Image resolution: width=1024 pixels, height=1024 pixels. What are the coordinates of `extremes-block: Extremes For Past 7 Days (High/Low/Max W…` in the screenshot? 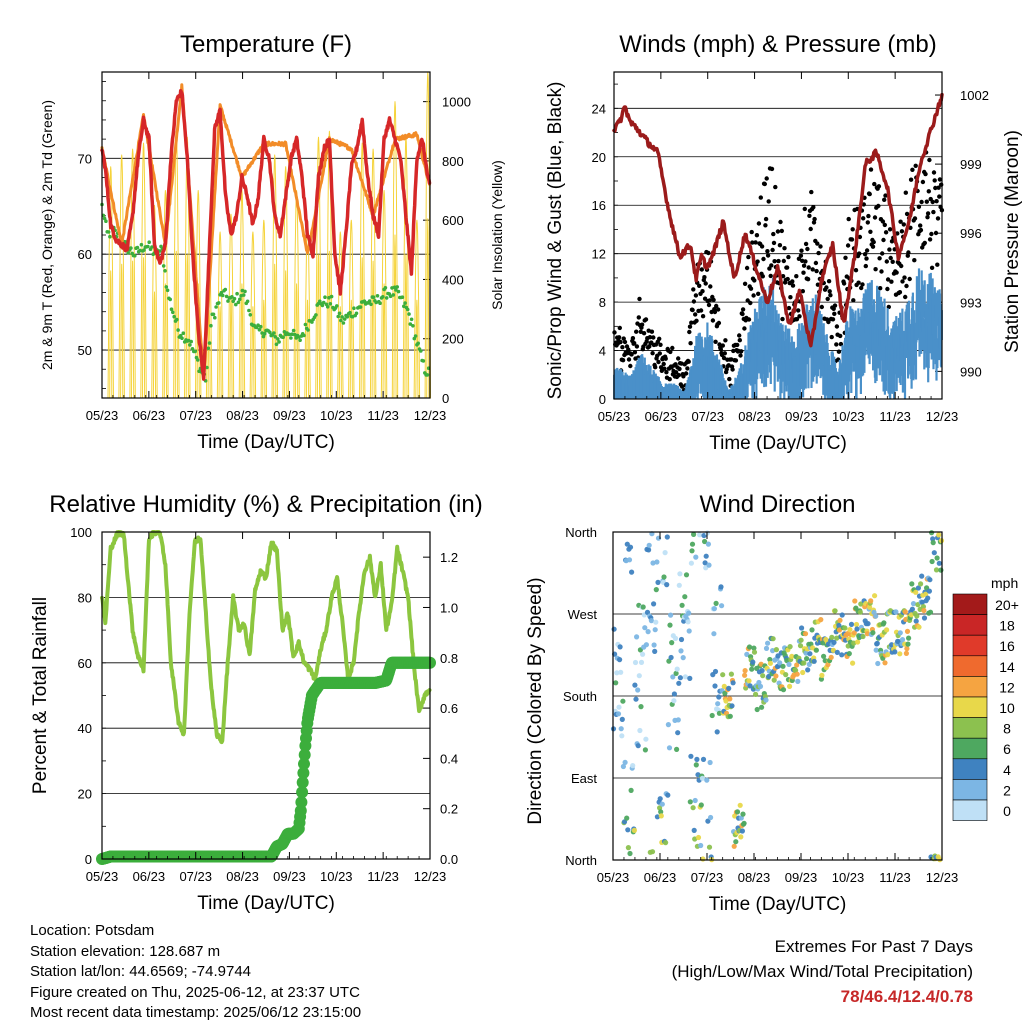 It's located at (822, 971).